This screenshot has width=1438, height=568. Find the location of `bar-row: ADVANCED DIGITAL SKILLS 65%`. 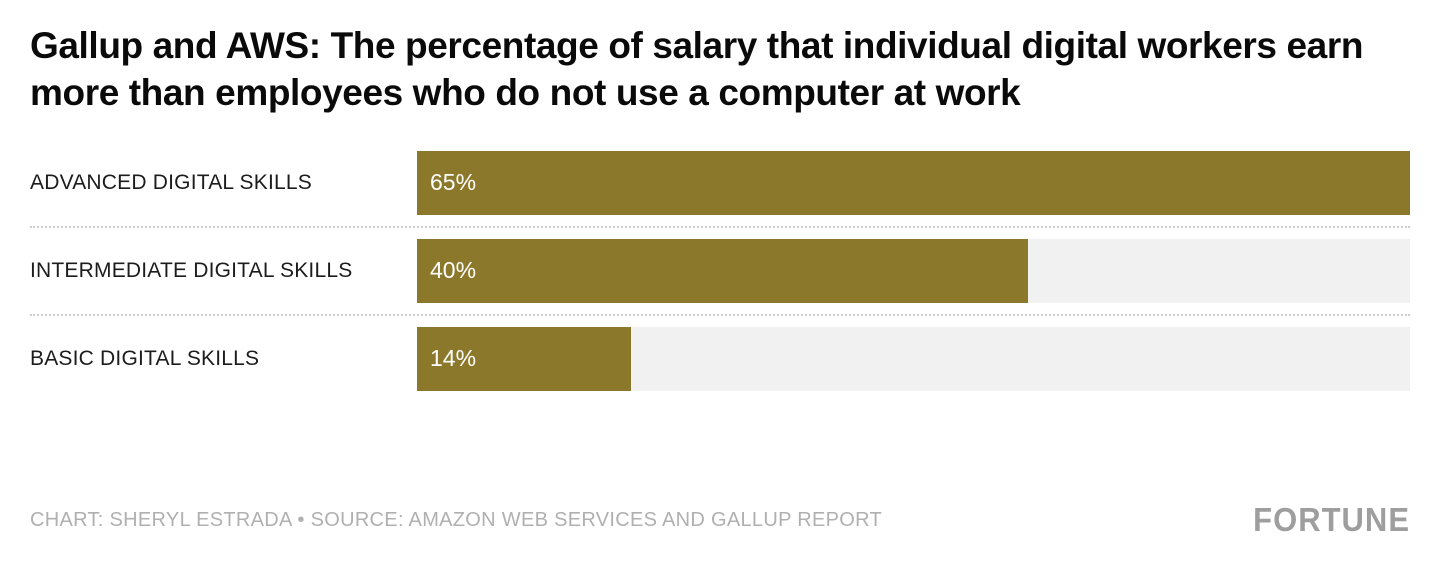

bar-row: ADVANCED DIGITAL SKILLS 65% is located at coordinates (720, 189).